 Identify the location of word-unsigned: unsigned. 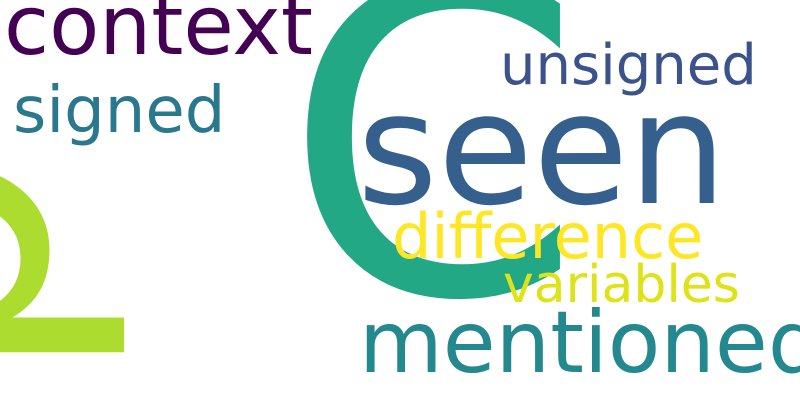
(628, 65).